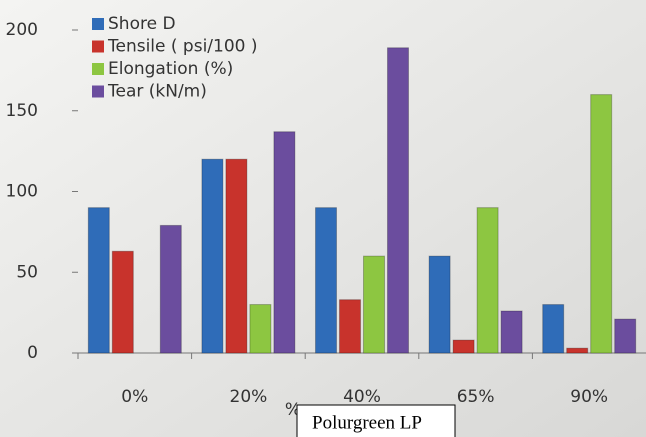 The height and width of the screenshot is (437, 646). I want to click on x-tick-label: 90%, so click(589, 397).